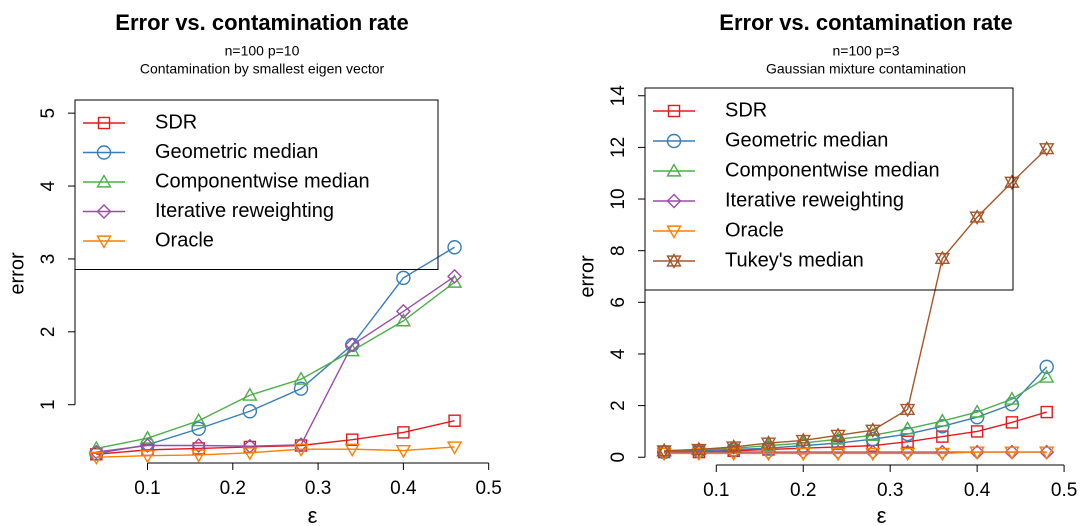 The image size is (1081, 526). Describe the element at coordinates (48, 332) in the screenshot. I see `y-tick-label: 2` at that location.